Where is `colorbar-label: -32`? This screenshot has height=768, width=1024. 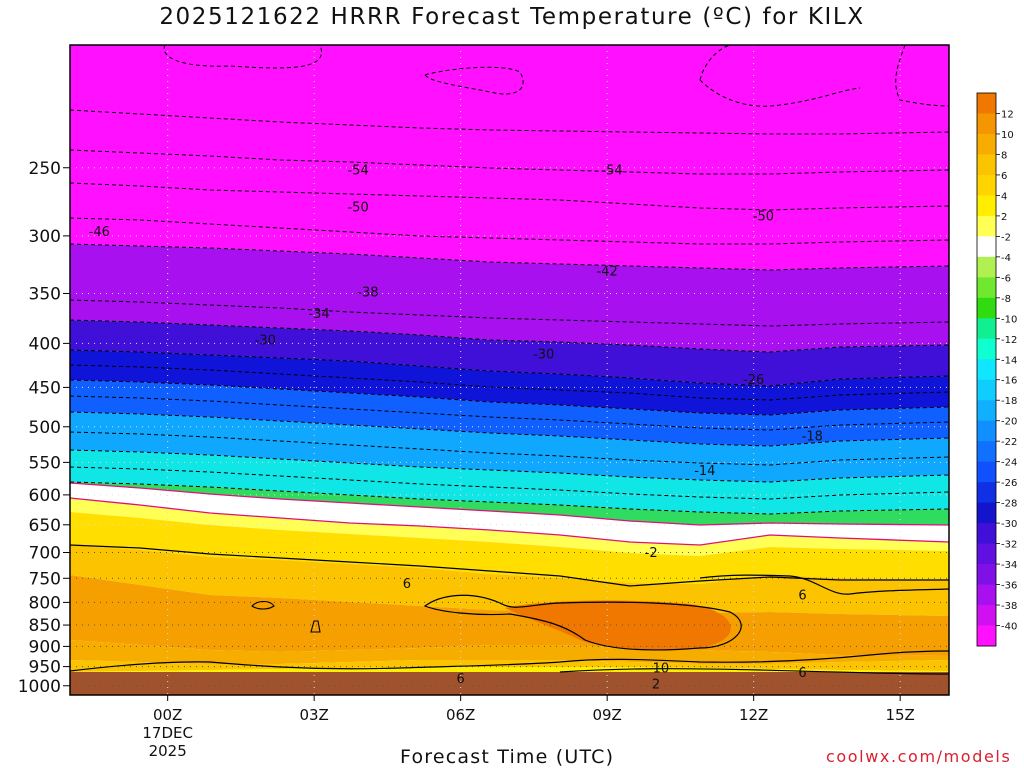
colorbar-label: -32 is located at coordinates (1009, 545).